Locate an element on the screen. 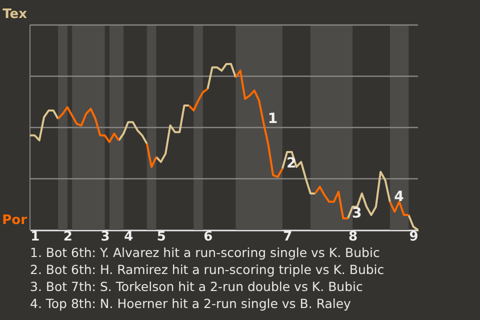 This screenshot has height=320, width=480. x-tick-label: 5 is located at coordinates (161, 237).